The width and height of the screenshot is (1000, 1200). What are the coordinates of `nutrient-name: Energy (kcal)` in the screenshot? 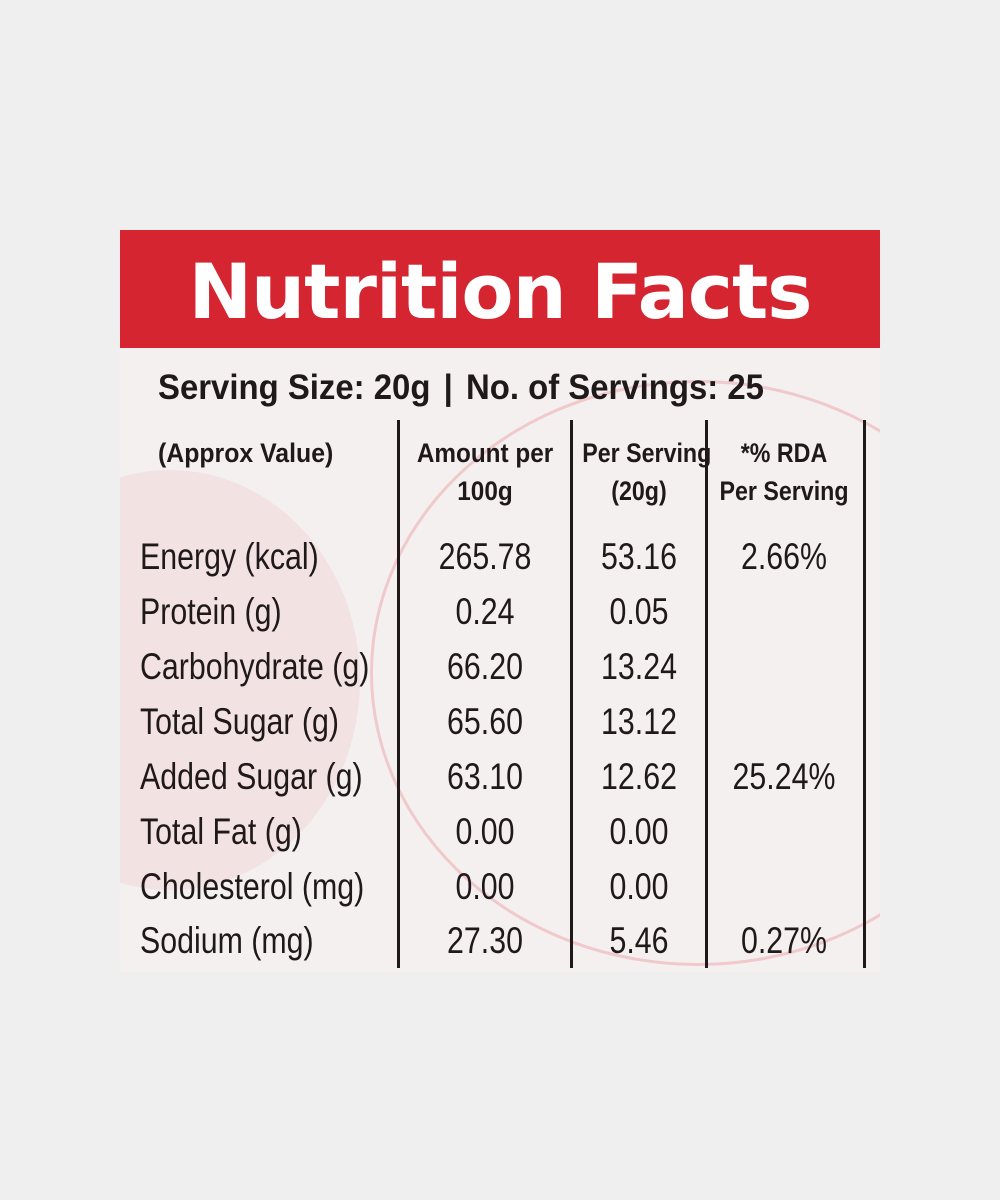 It's located at (229, 556).